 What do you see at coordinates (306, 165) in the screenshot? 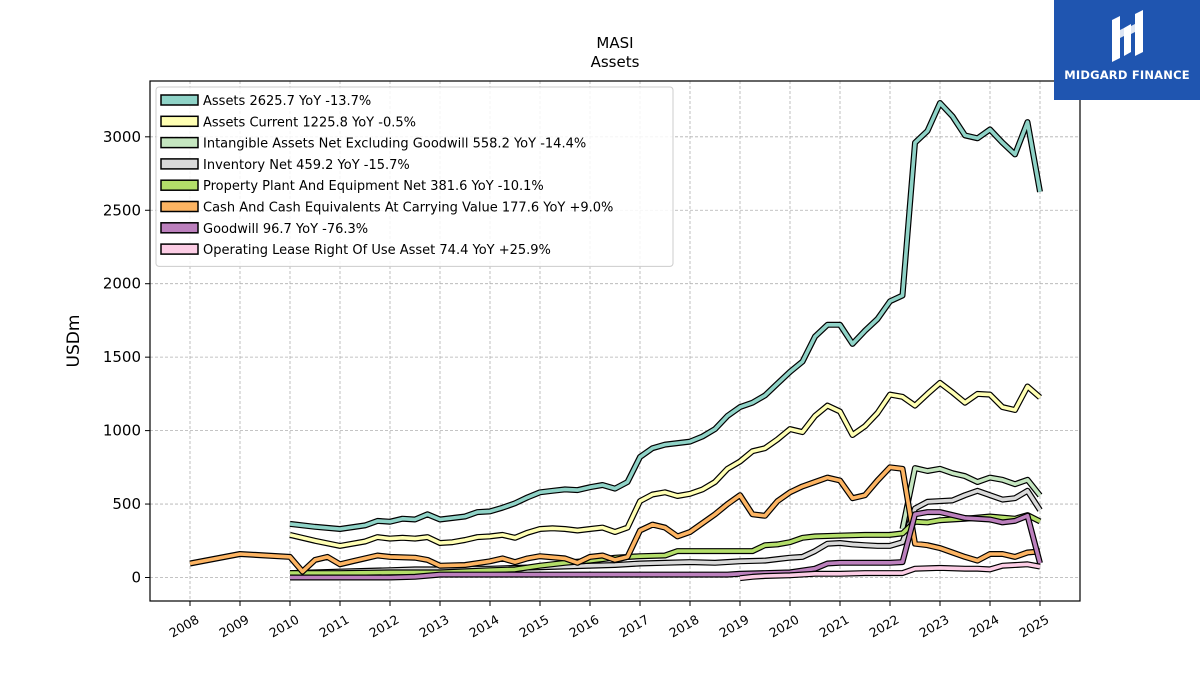
I see `legend-entry: Inventory Net 459.2 YoY -15.7%` at bounding box center [306, 165].